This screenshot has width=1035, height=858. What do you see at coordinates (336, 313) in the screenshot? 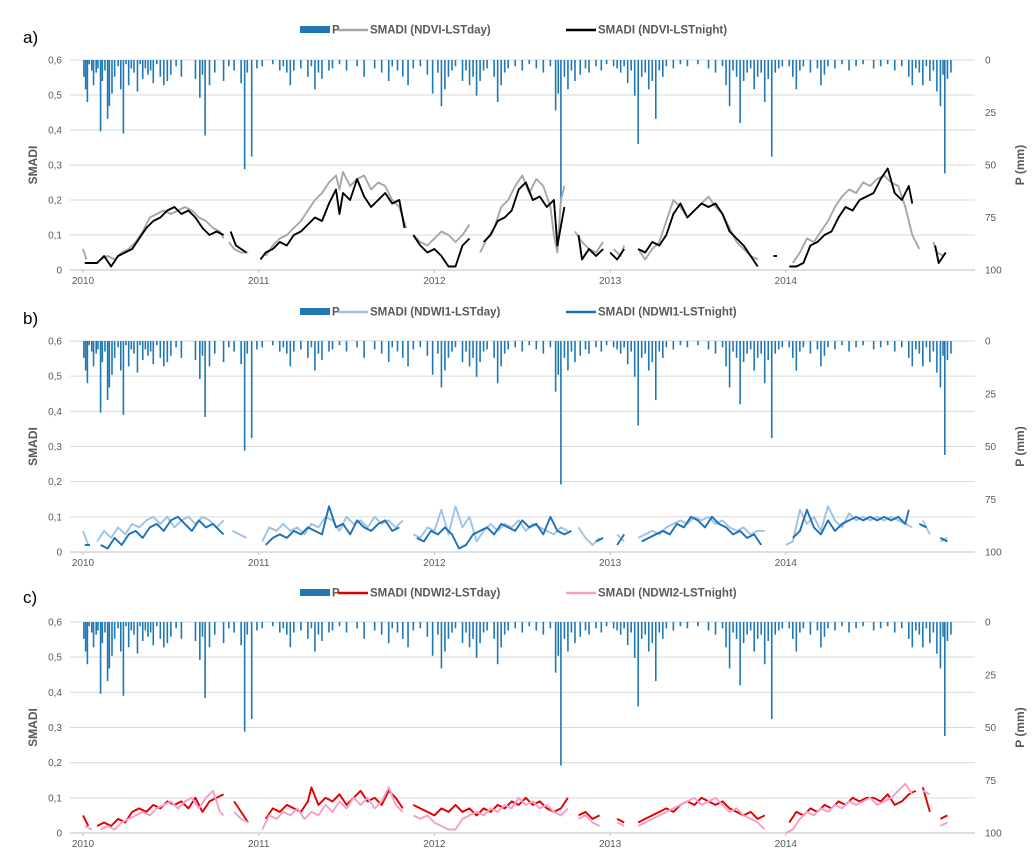
I see `legend-label-p: P` at bounding box center [336, 313].